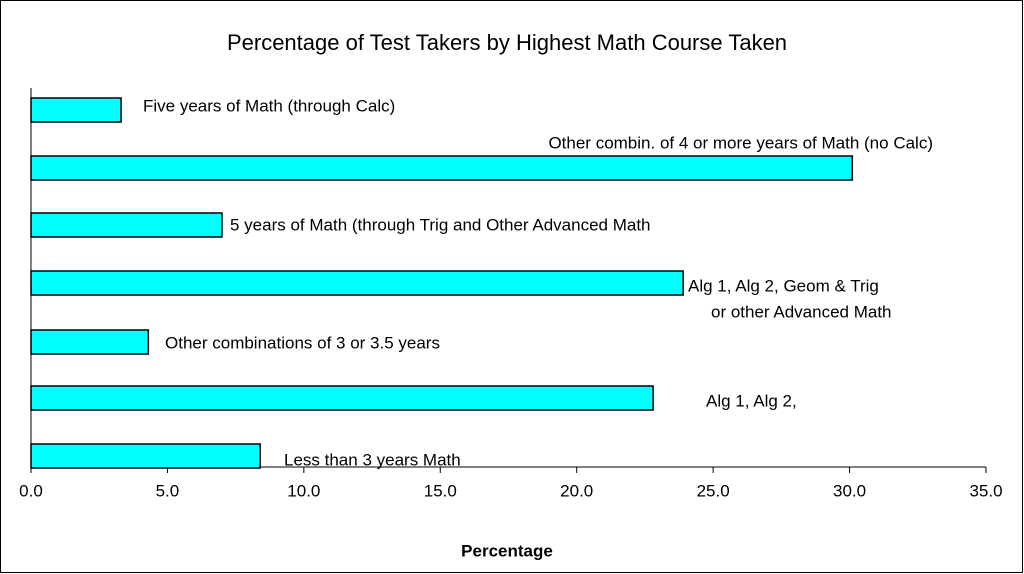 The height and width of the screenshot is (574, 1024). What do you see at coordinates (713, 490) in the screenshot?
I see `x-tick-label: 25.0` at bounding box center [713, 490].